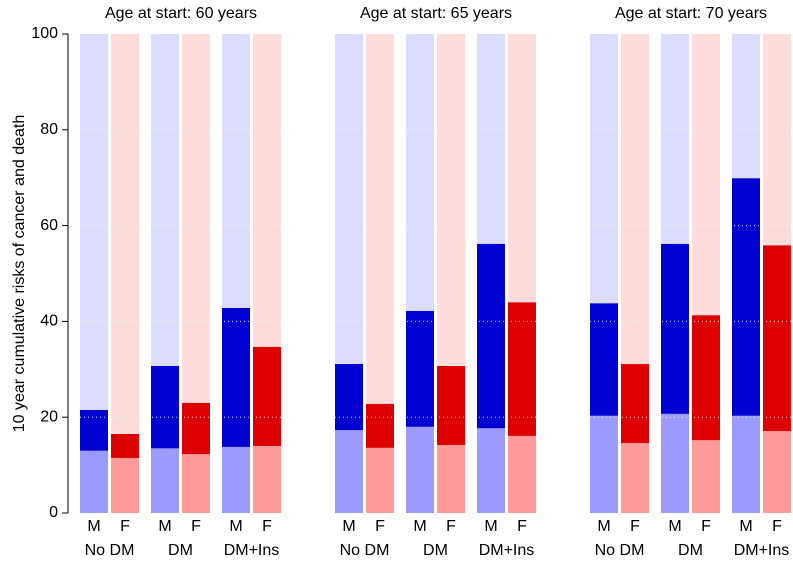 The image size is (793, 564). What do you see at coordinates (49, 416) in the screenshot?
I see `y-tick-label: 20` at bounding box center [49, 416].